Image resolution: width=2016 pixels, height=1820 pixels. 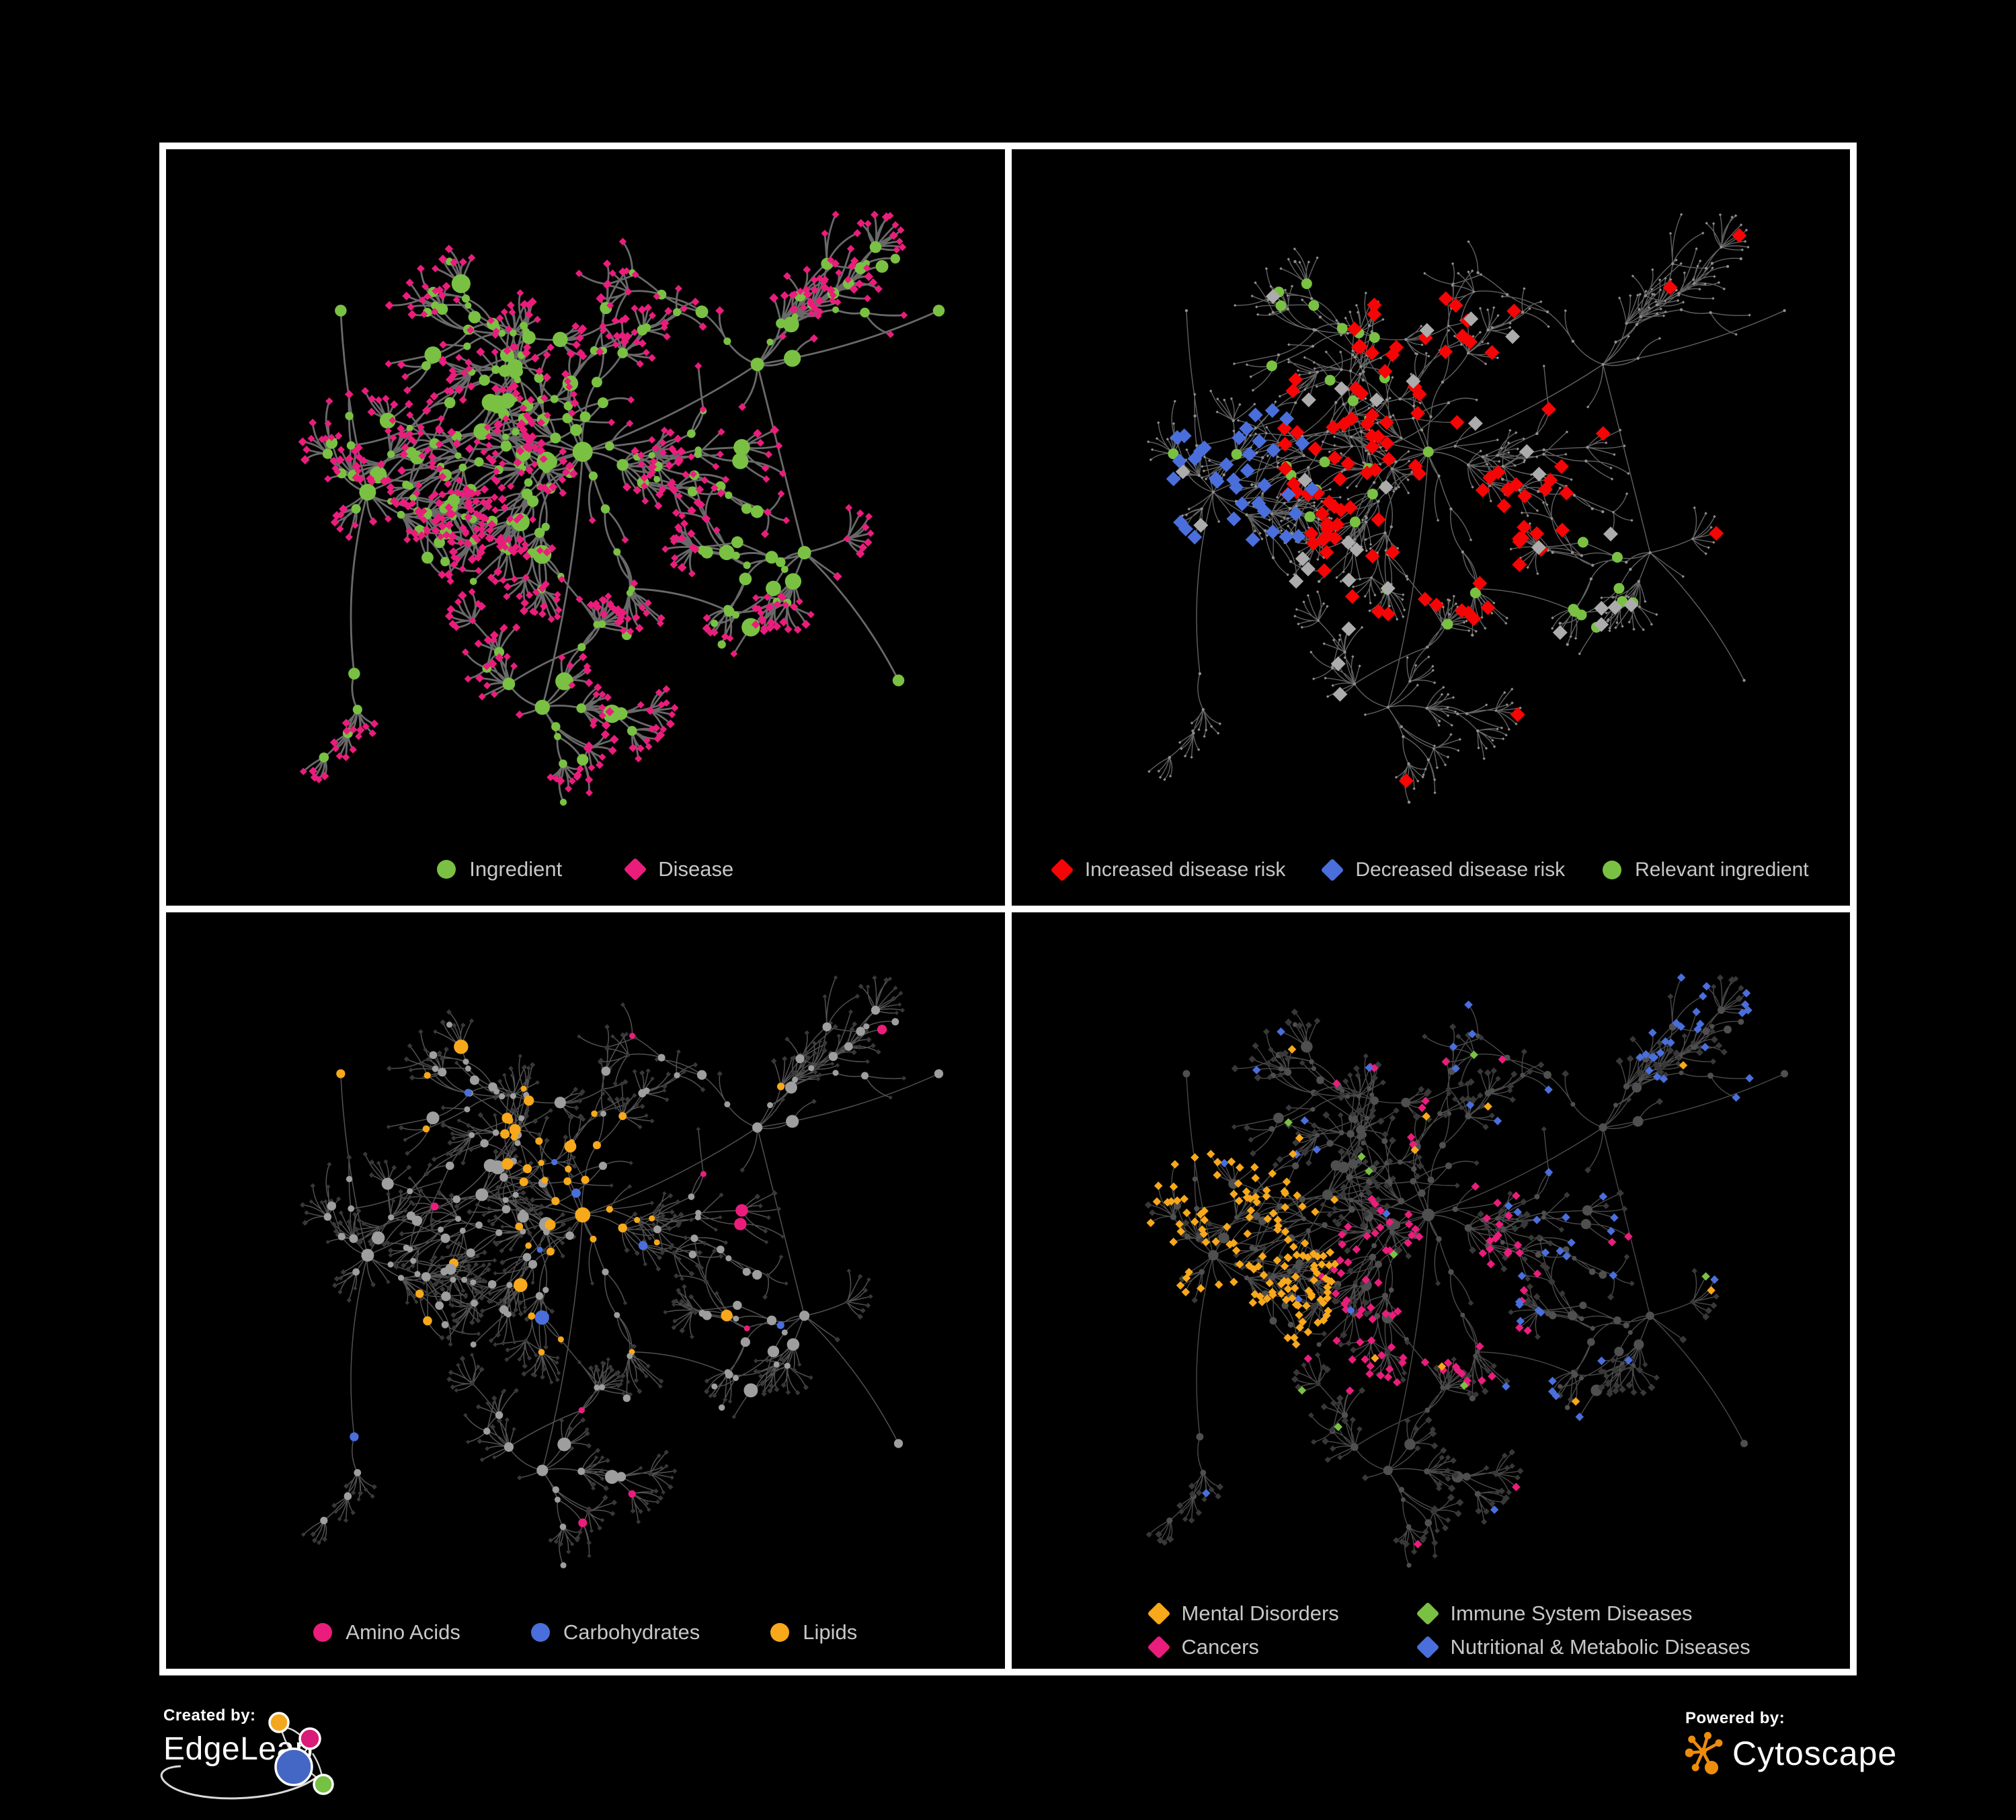 I want to click on legend-label-ingredient: Ingredient, so click(x=516, y=869).